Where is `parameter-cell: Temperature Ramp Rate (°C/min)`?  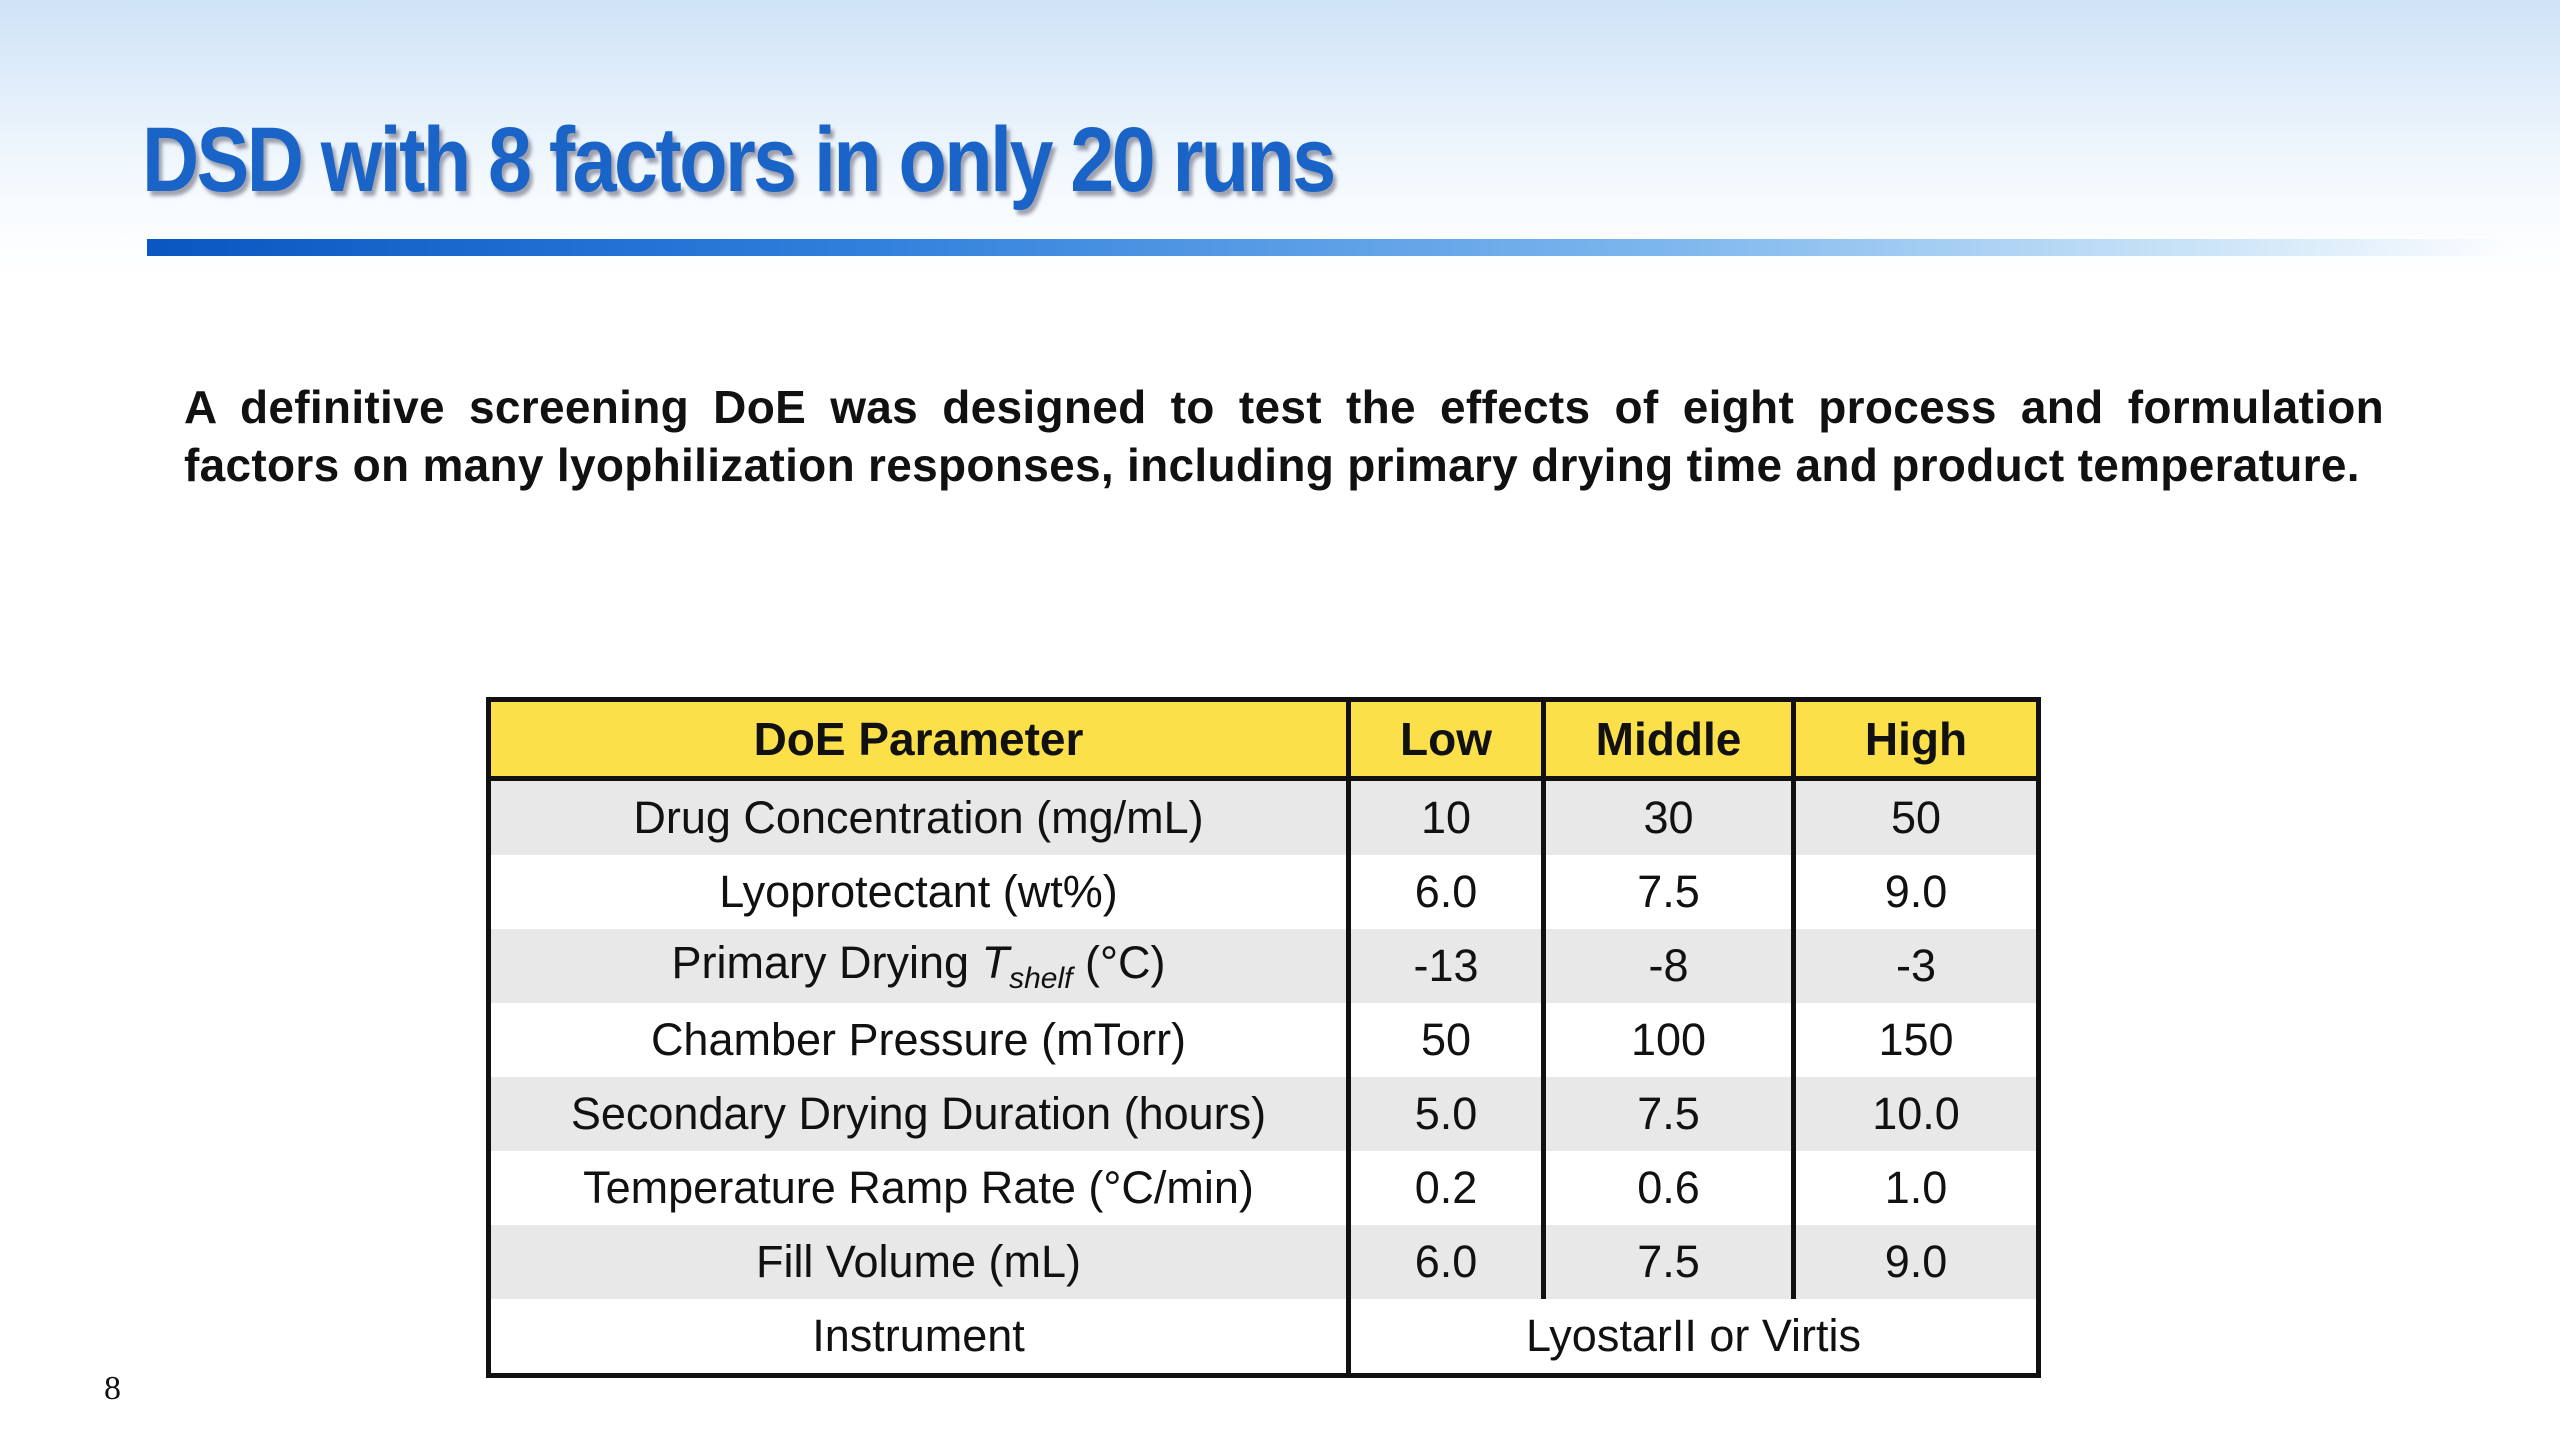
parameter-cell: Temperature Ramp Rate (°C/min) is located at coordinates (918, 1187).